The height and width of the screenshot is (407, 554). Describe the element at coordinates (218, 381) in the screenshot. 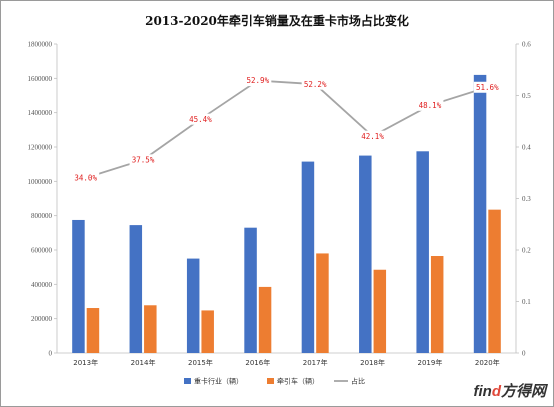

I see `legend-label: 重卡行业（辆）` at that location.